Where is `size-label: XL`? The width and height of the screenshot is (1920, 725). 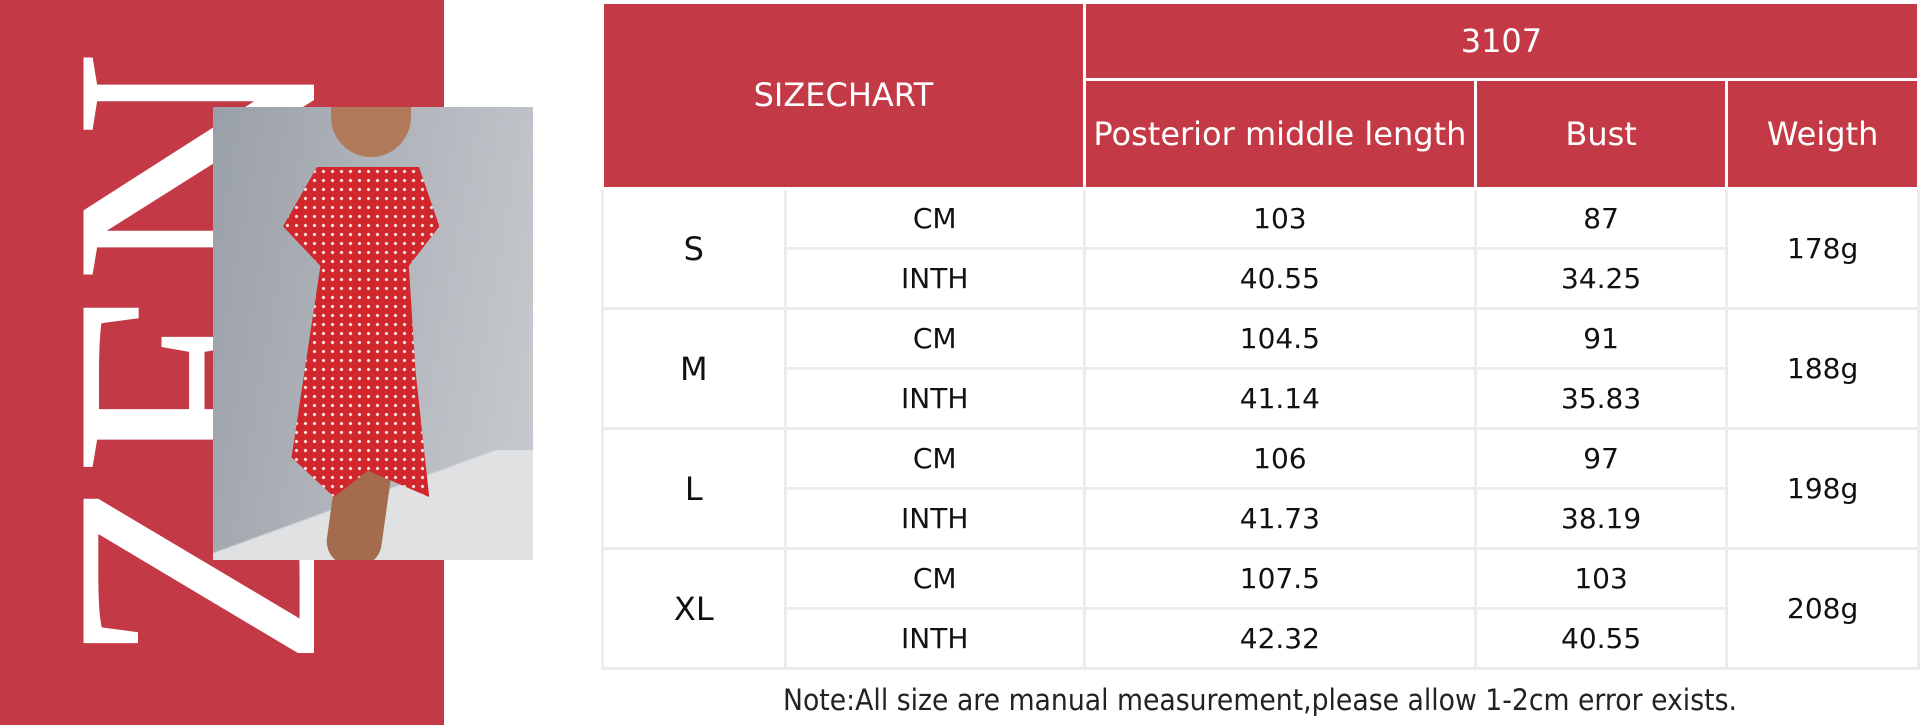
size-label: XL is located at coordinates (694, 608).